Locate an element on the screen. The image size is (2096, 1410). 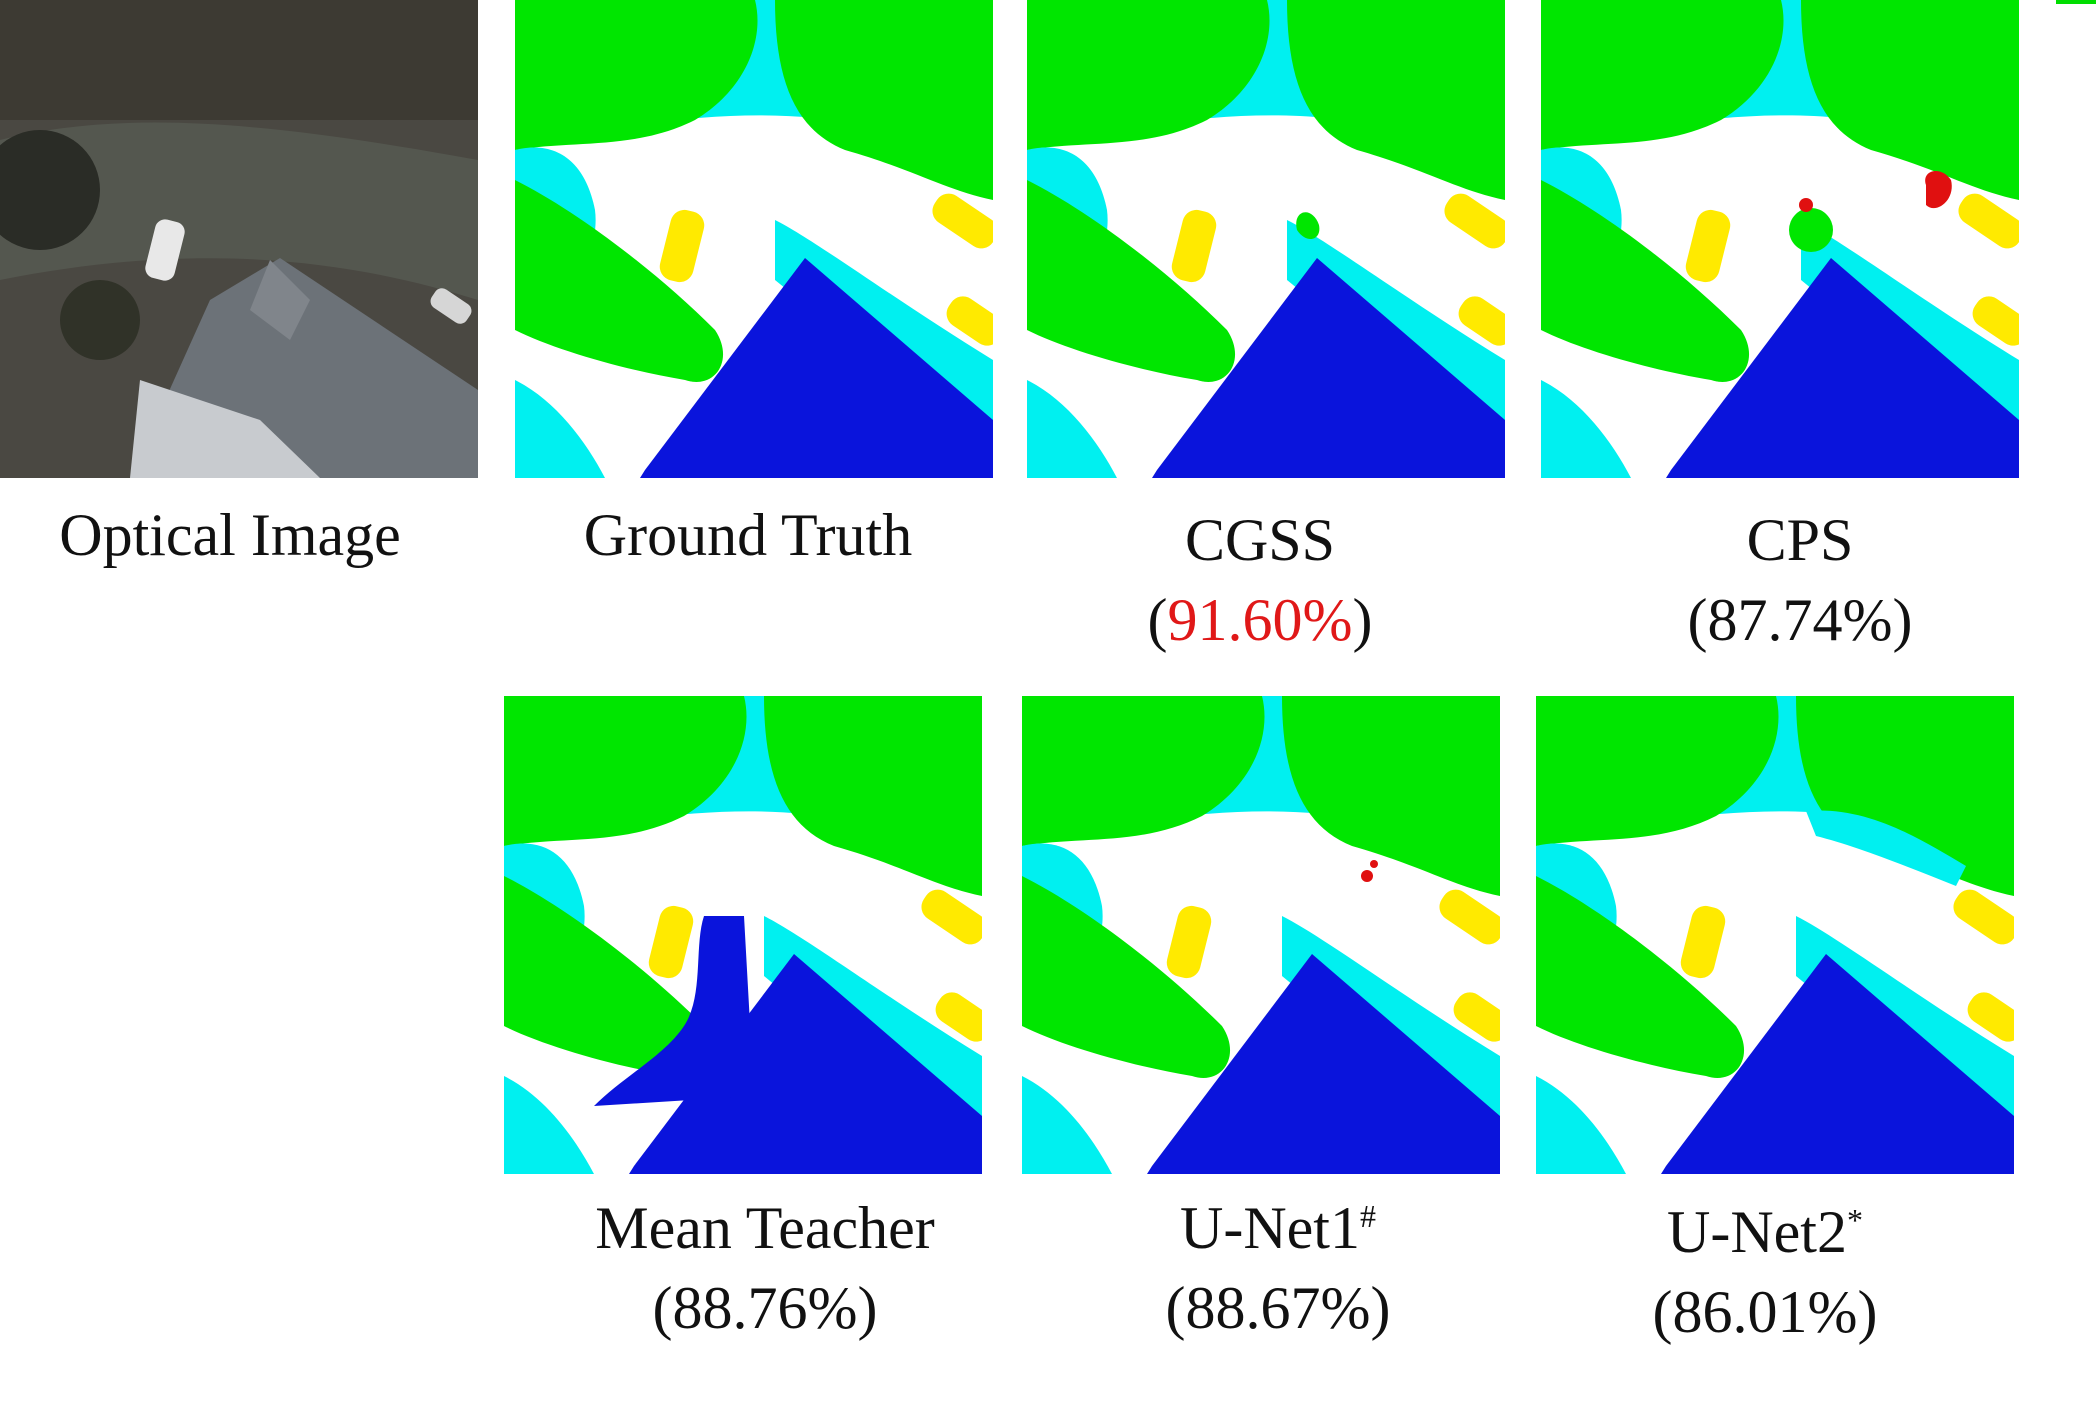
cps-map is located at coordinates (1780, 239).